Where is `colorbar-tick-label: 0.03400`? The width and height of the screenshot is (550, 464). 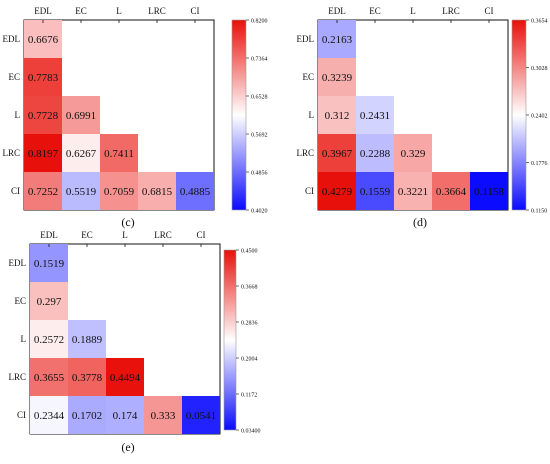 colorbar-tick-label: 0.03400 is located at coordinates (251, 432).